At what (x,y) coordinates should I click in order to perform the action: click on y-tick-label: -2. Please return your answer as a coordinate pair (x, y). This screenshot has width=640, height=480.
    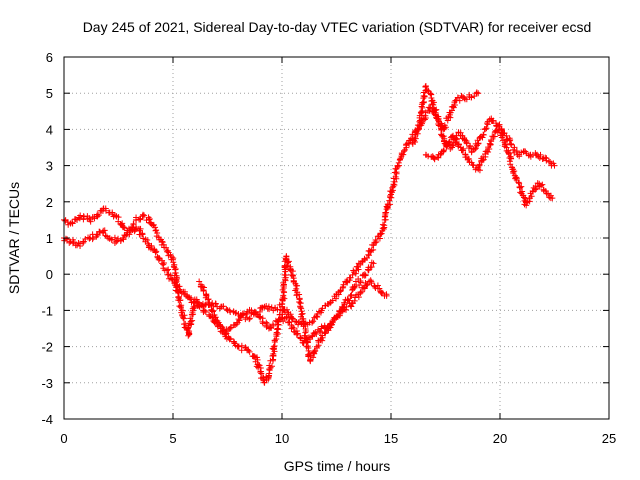
    Looking at the image, I should click on (47, 347).